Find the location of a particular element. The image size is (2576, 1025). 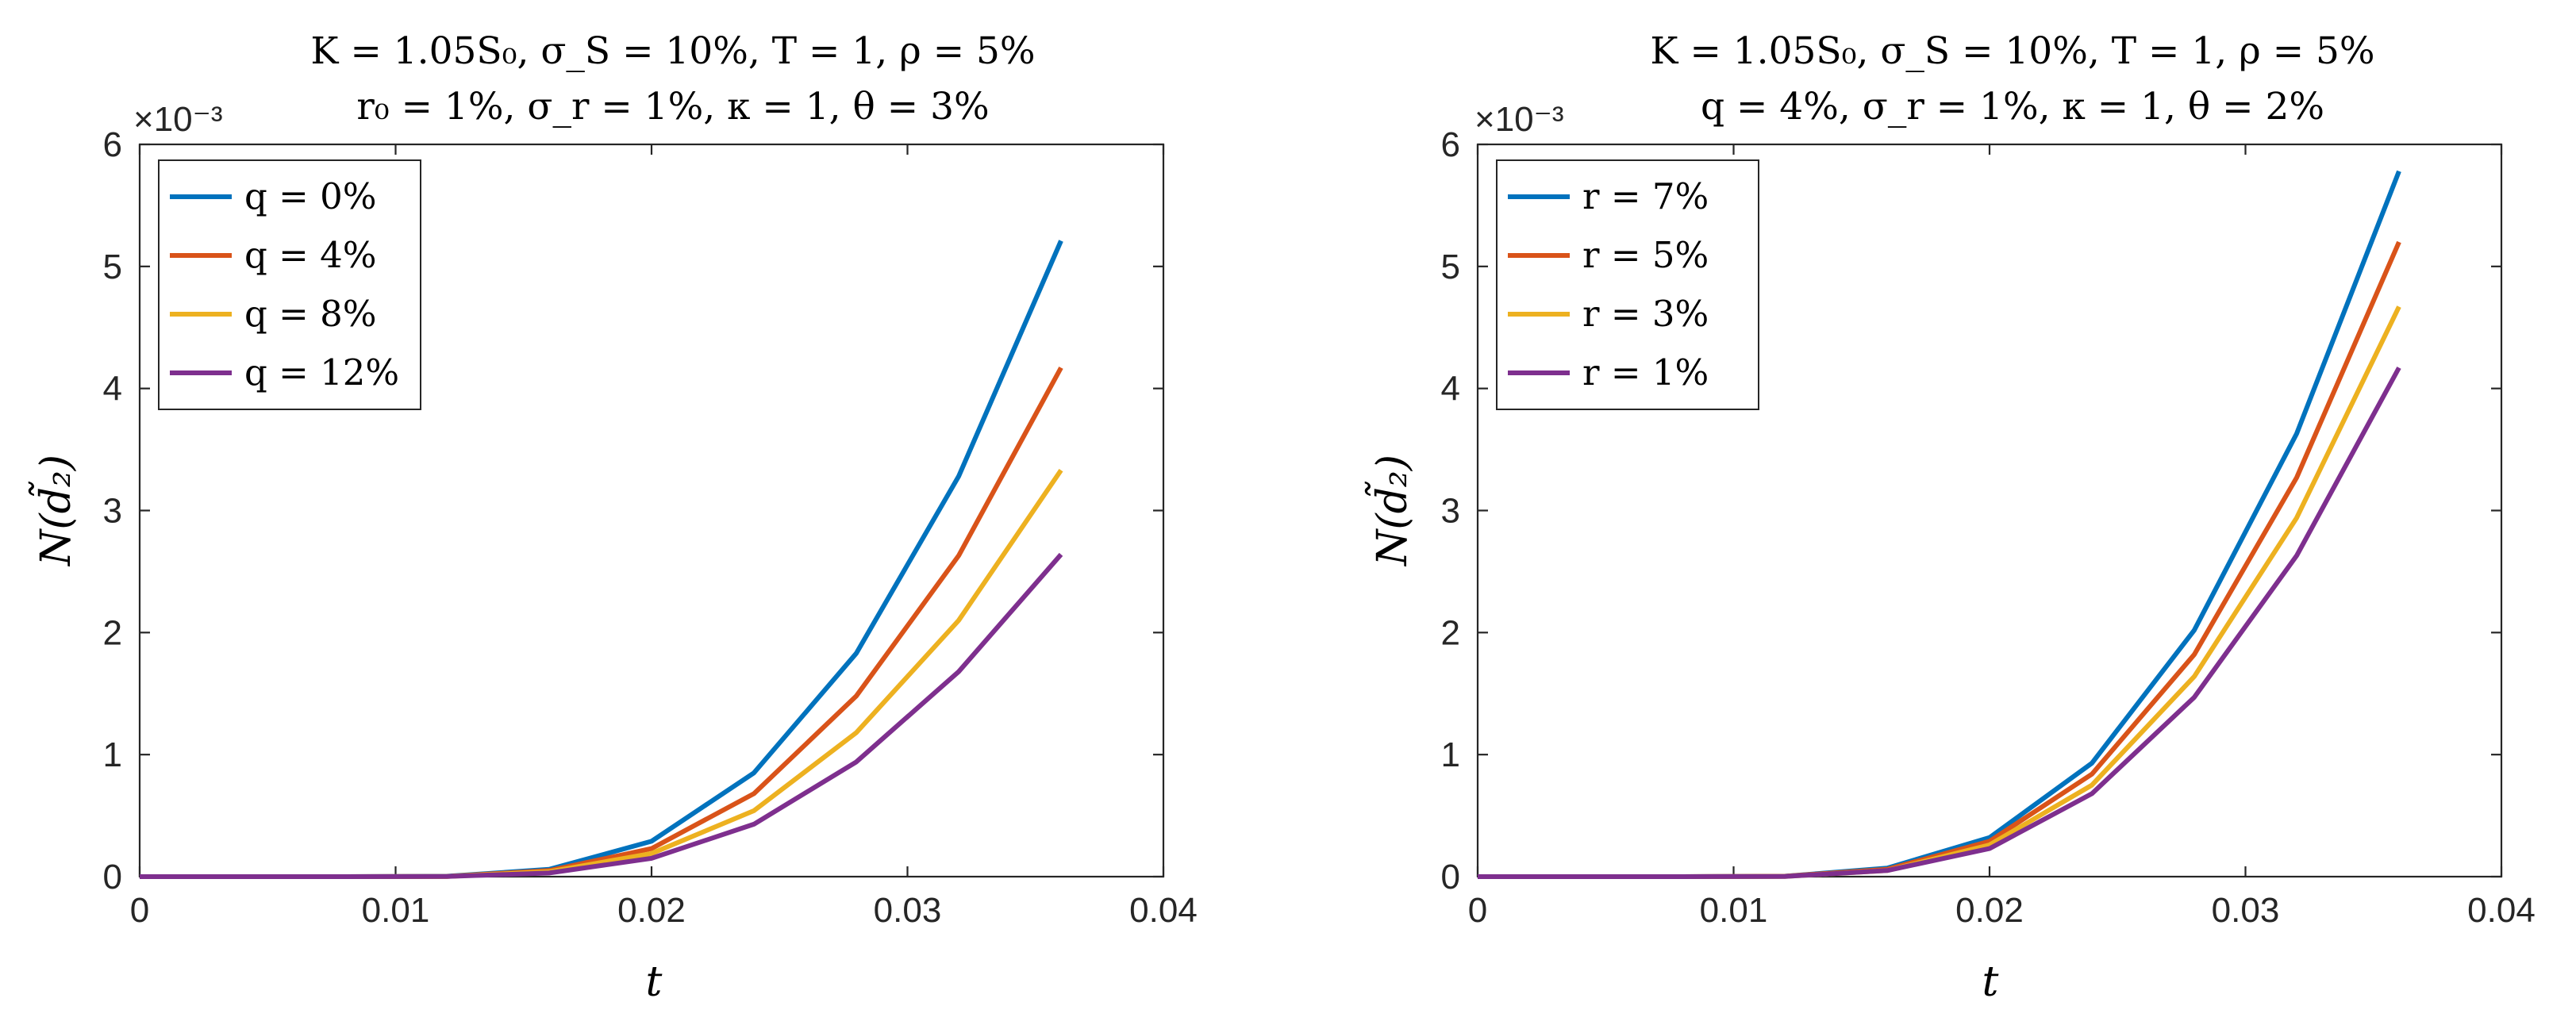

chart-left-exponent-label: ×10⁻³ is located at coordinates (178, 119).